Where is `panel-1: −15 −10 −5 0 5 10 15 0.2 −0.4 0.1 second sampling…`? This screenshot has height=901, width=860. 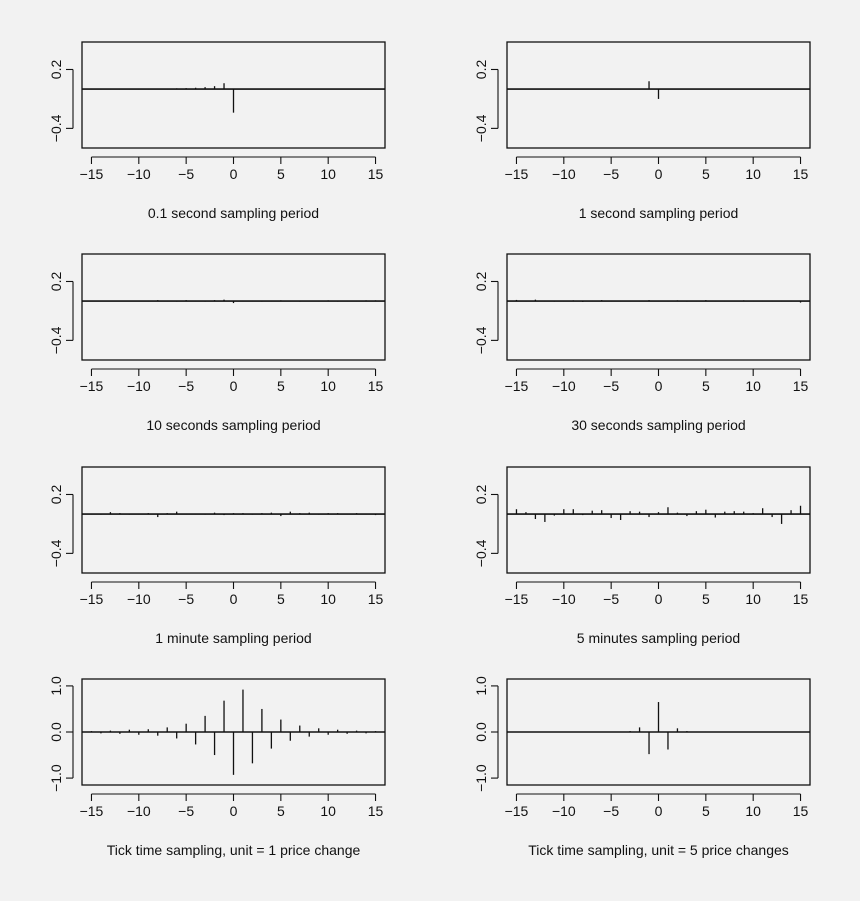 panel-1: −15 −10 −5 0 5 10 15 0.2 −0.4 0.1 second sampling… is located at coordinates (217, 131).